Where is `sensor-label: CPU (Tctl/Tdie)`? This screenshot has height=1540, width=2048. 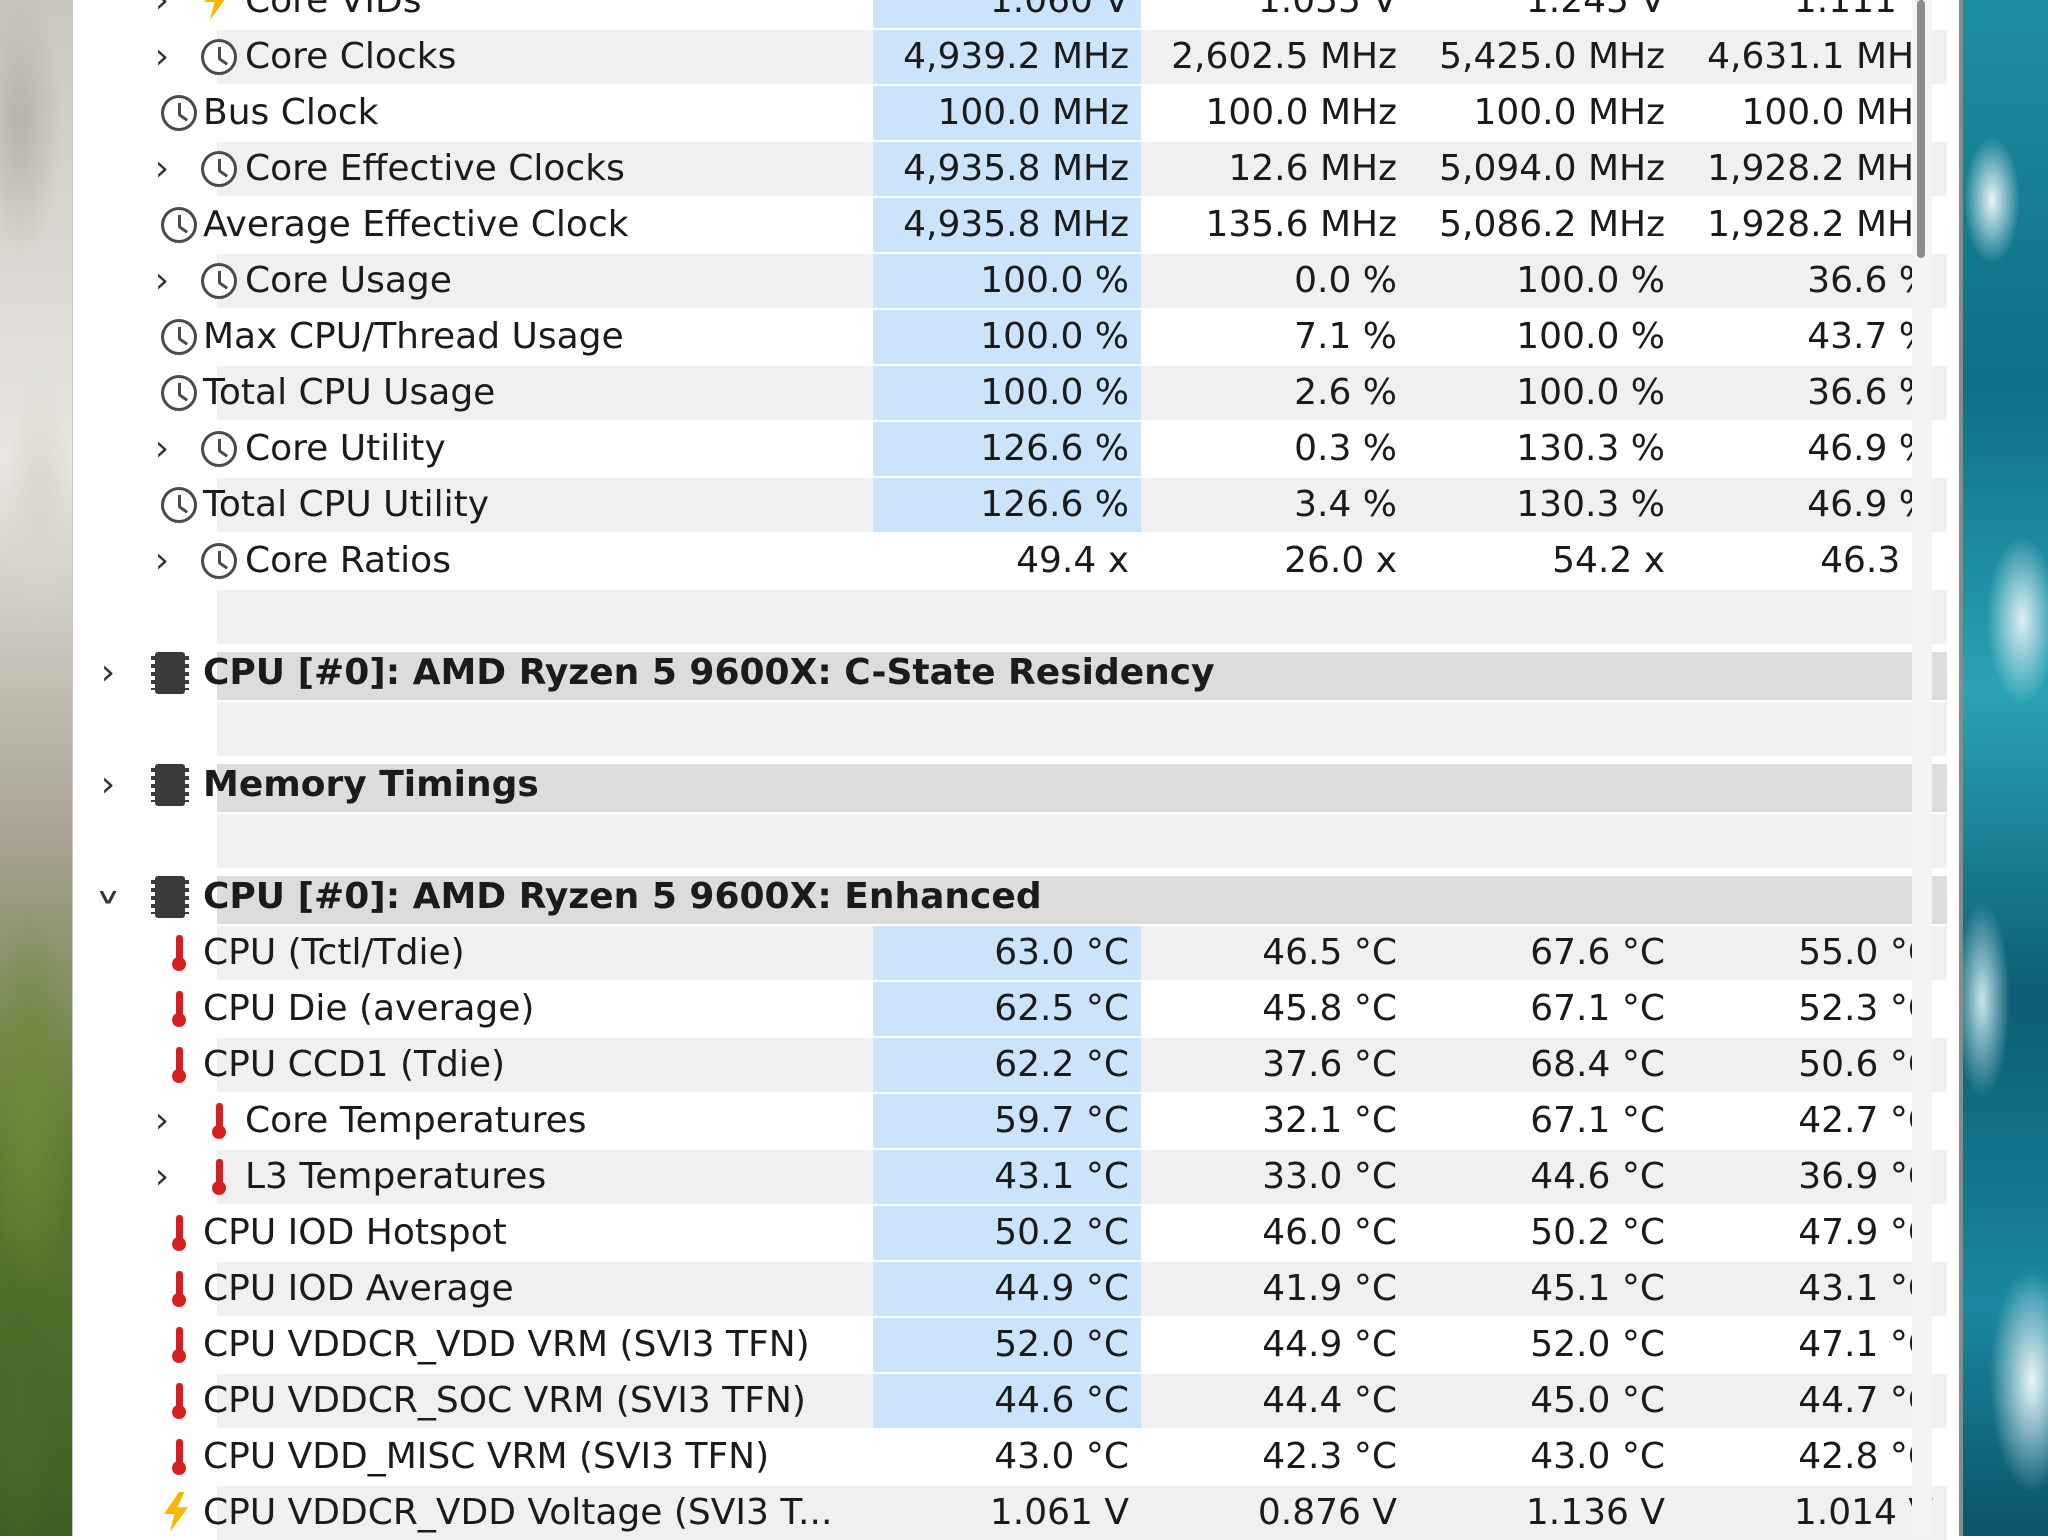
sensor-label: CPU (Tctl/Tdie) is located at coordinates (334, 952).